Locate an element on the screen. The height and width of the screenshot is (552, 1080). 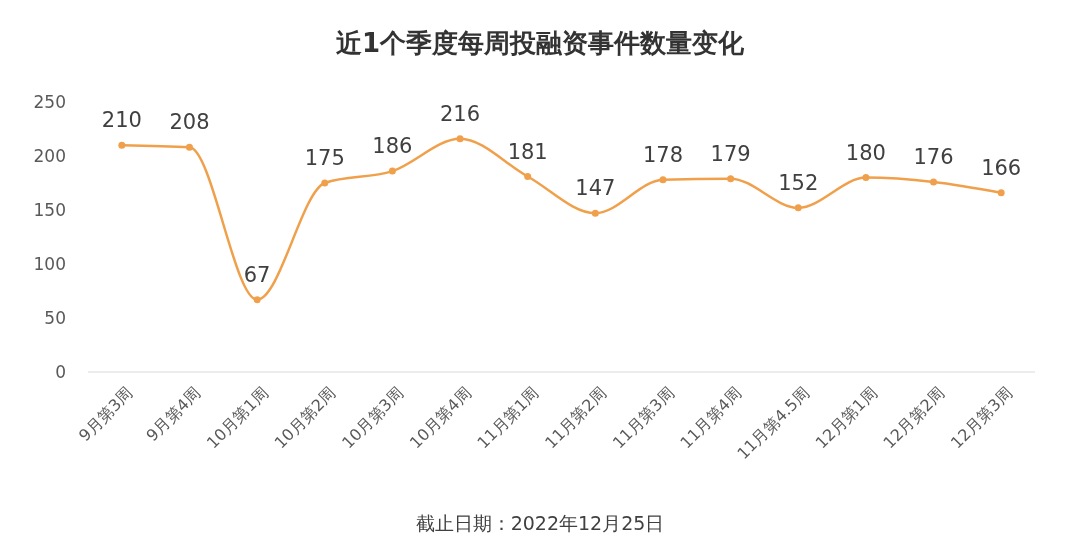
data-label: 181 is located at coordinates (527, 151).